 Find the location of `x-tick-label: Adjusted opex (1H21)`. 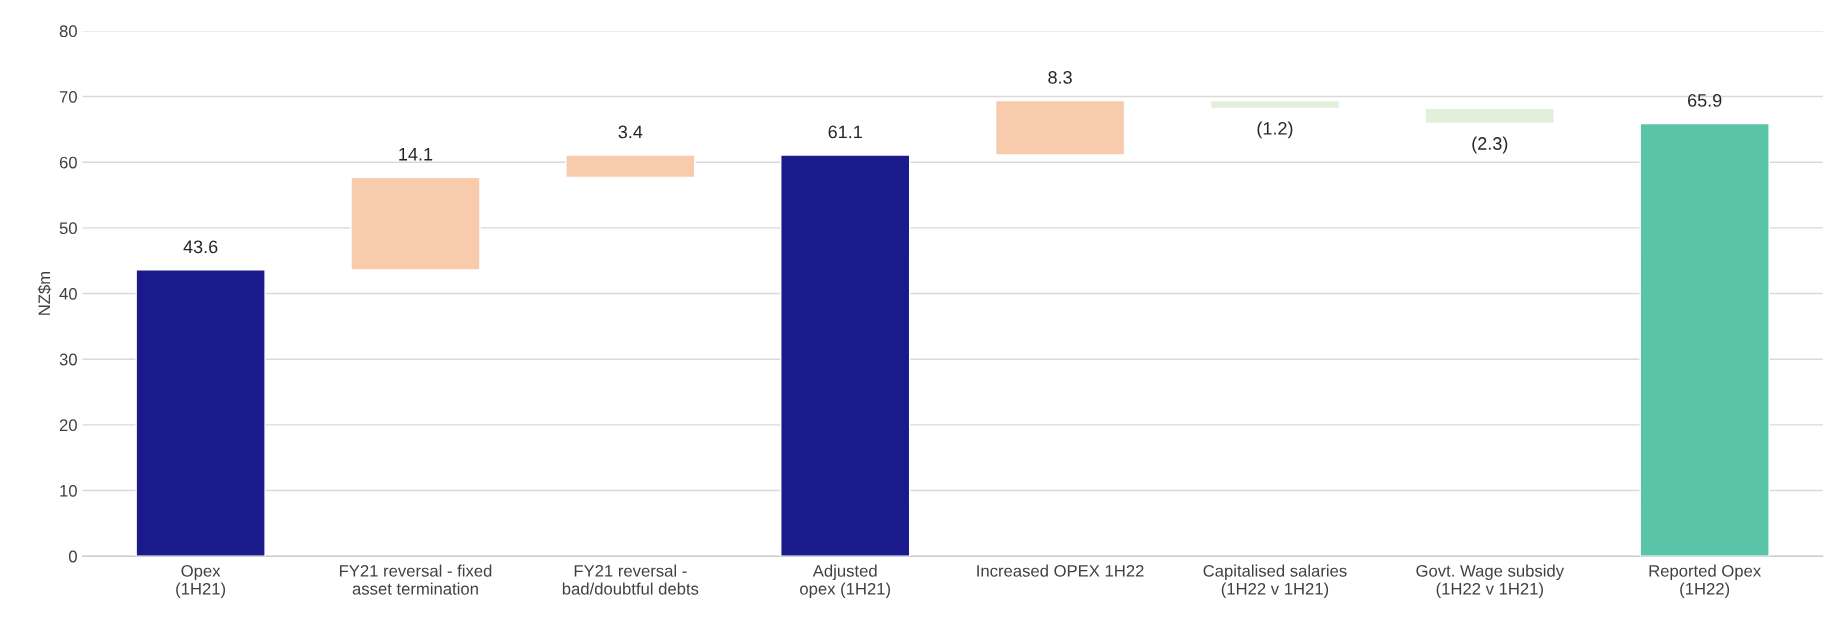

x-tick-label: Adjusted opex (1H21) is located at coordinates (845, 581).